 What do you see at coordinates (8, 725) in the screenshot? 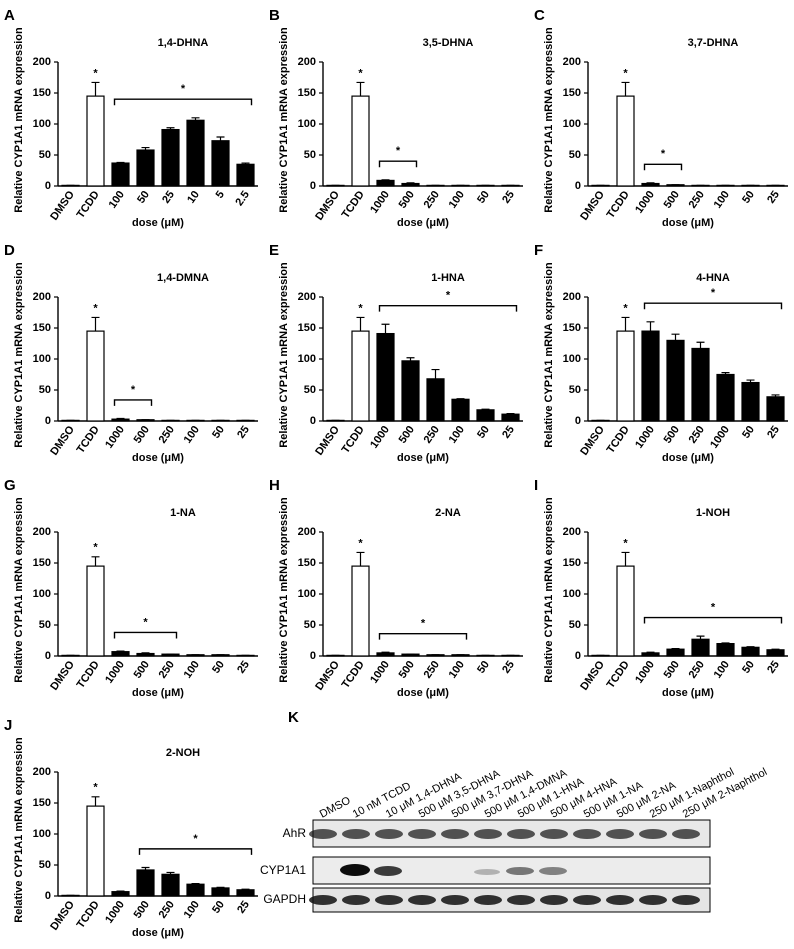
I see `panel-letter: J` at bounding box center [8, 725].